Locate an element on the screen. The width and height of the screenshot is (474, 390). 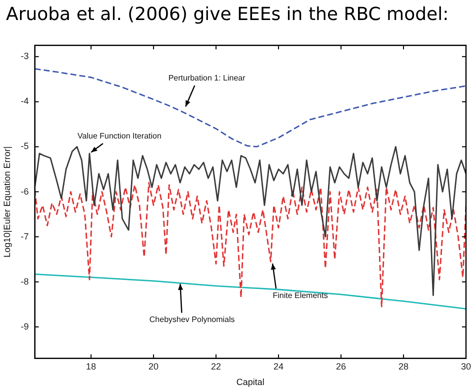
x-tick-label: 20 is located at coordinates (153, 366).